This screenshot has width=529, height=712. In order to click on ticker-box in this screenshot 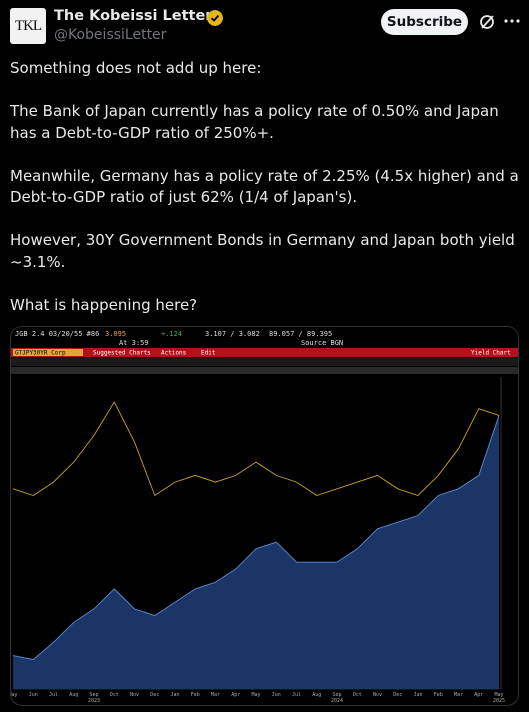, I will do `click(48, 352)`.